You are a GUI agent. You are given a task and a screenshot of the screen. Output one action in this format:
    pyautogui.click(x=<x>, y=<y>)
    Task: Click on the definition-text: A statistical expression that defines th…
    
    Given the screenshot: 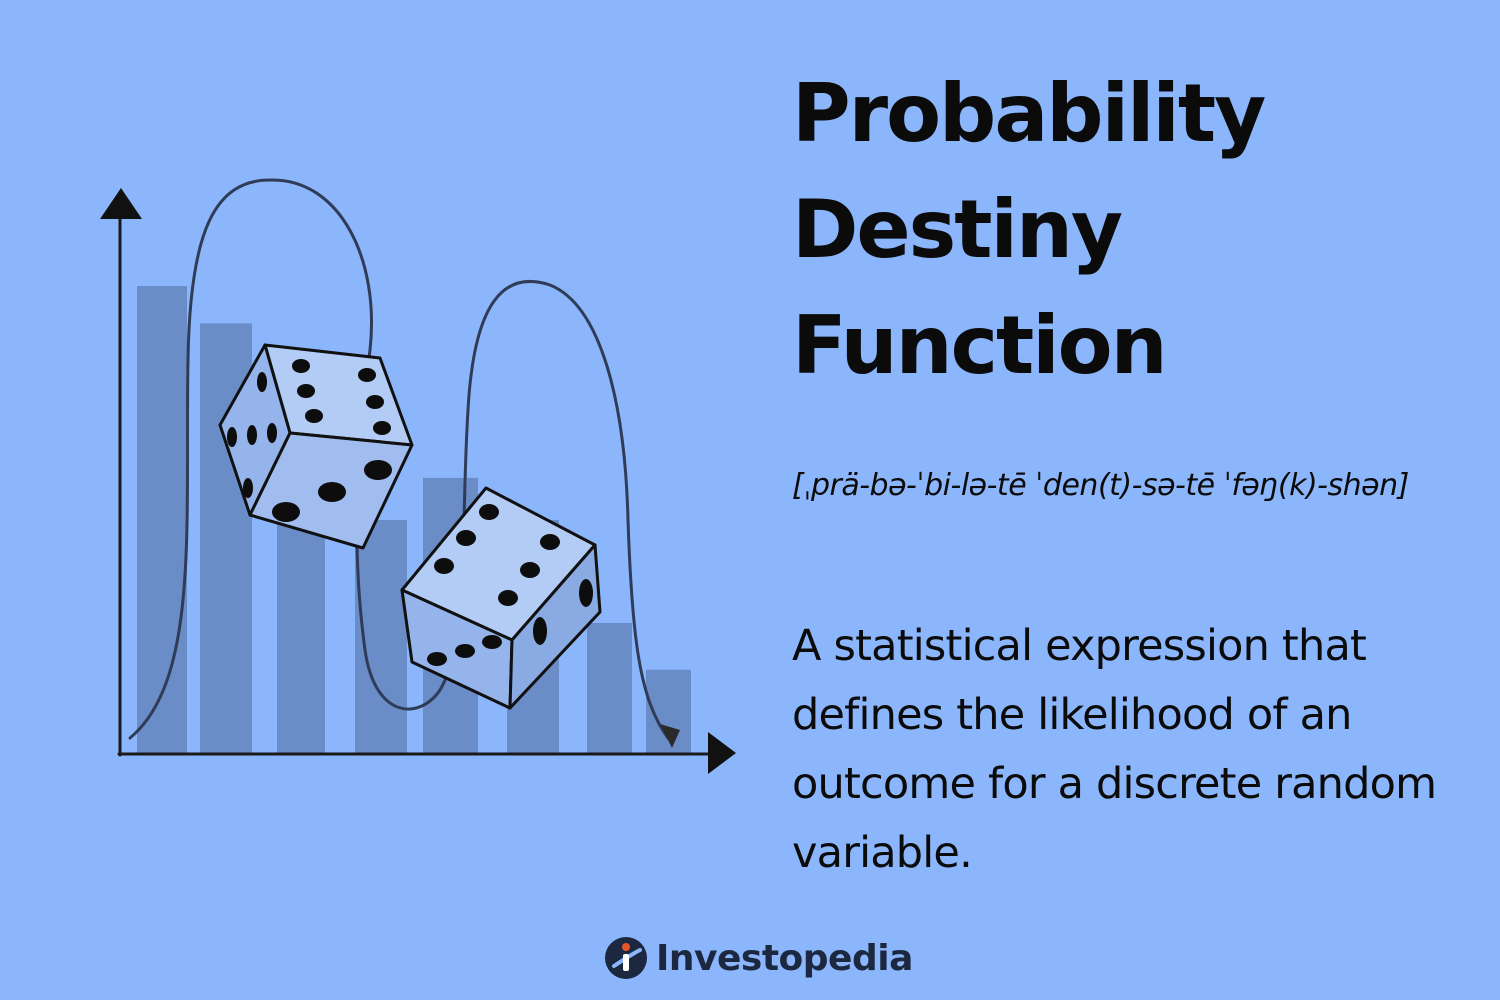 What is the action you would take?
    pyautogui.click(x=1114, y=749)
    